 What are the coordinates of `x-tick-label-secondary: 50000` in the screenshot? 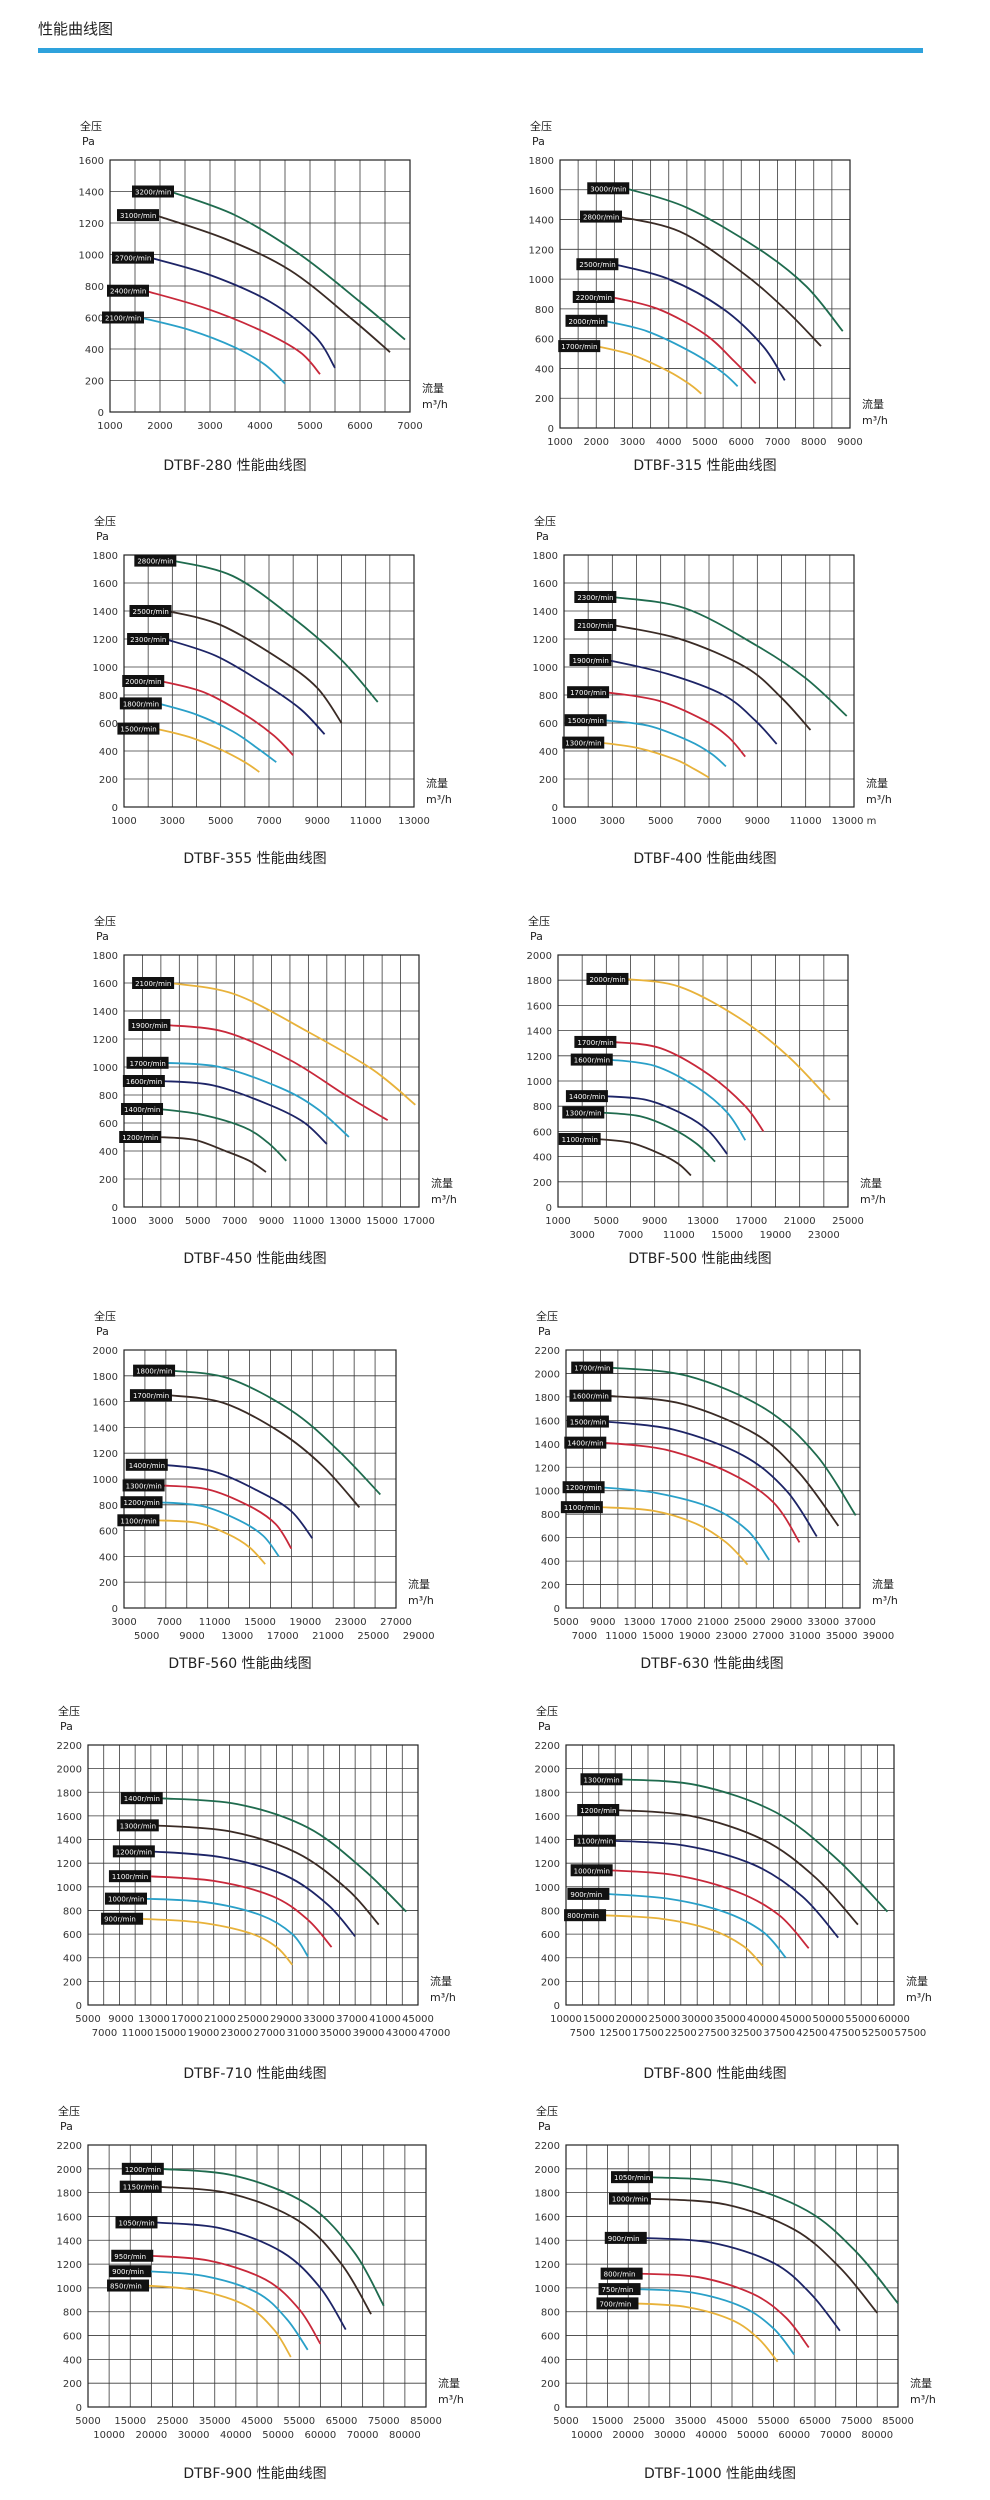 It's located at (278, 2435).